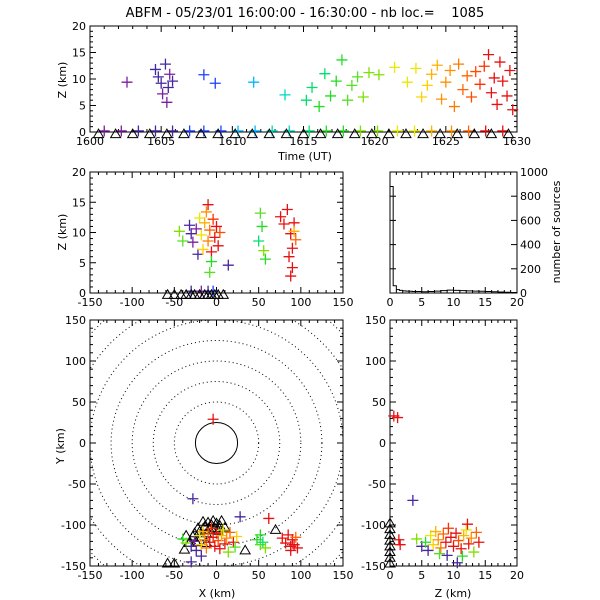 Image resolution: width=600 pixels, height=600 pixels. Describe the element at coordinates (75, 361) in the screenshot. I see `plan-y-tick-label: 100` at that location.